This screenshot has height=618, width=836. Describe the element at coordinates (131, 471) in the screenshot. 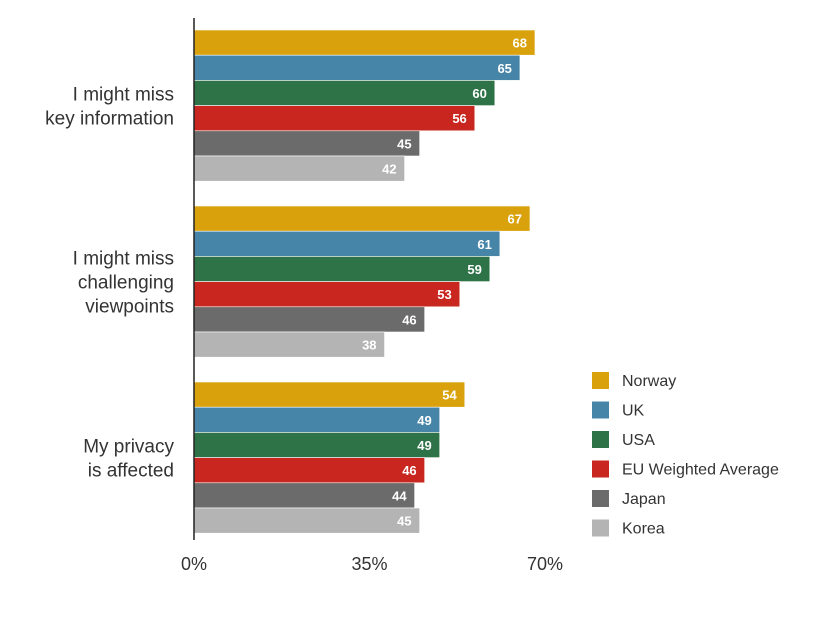

I see `category-label: is affected` at that location.